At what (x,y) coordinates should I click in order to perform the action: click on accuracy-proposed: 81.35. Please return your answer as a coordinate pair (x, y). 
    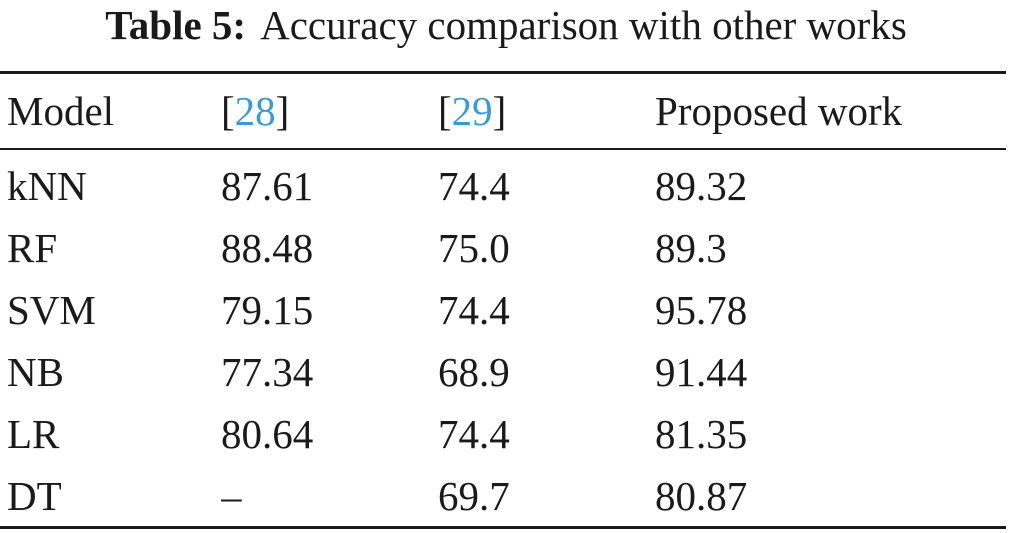
    Looking at the image, I should click on (701, 434).